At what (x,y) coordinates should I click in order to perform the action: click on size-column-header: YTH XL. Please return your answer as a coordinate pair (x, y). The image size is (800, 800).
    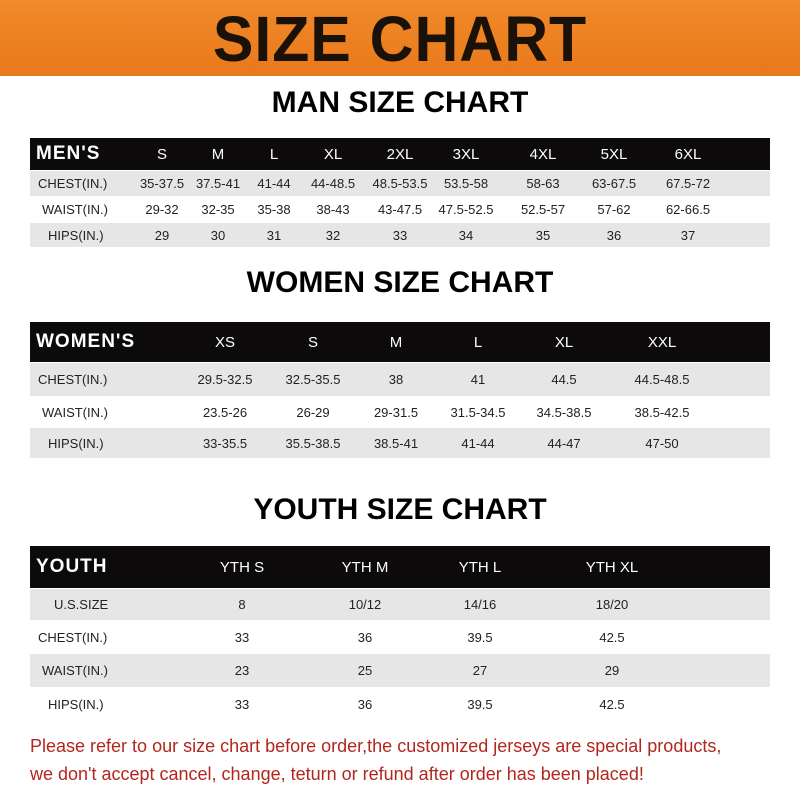
    Looking at the image, I should click on (612, 567).